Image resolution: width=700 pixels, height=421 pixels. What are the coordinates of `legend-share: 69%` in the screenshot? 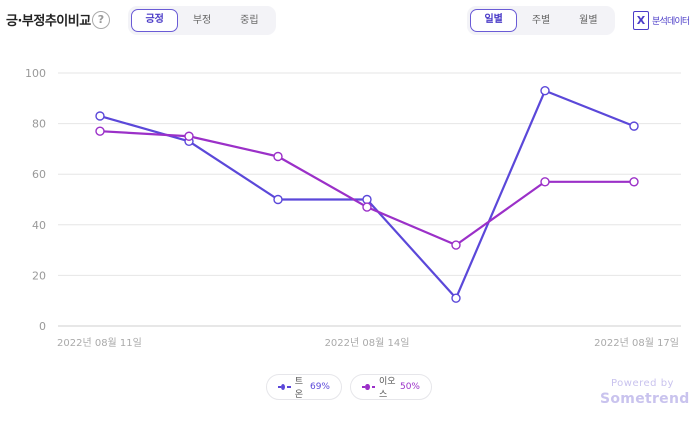 It's located at (319, 387).